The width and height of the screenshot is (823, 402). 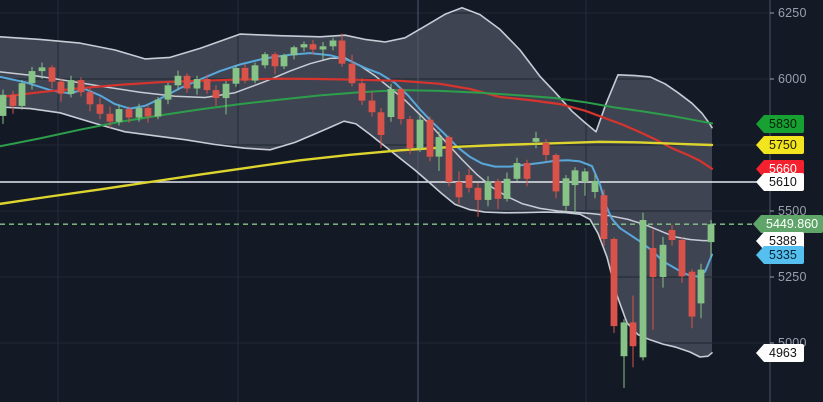 What do you see at coordinates (357, 173) in the screenshot?
I see `ma-yellow-line` at bounding box center [357, 173].